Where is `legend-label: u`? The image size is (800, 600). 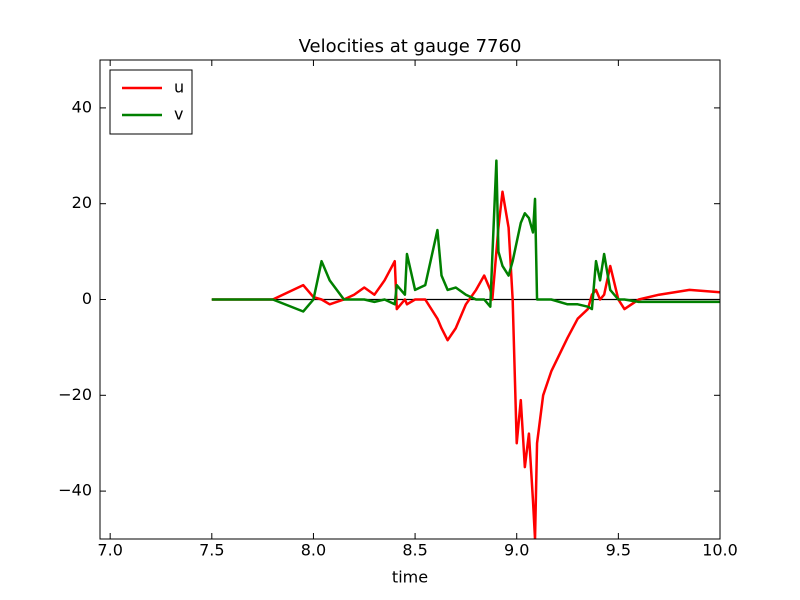
legend-label: u is located at coordinates (179, 87).